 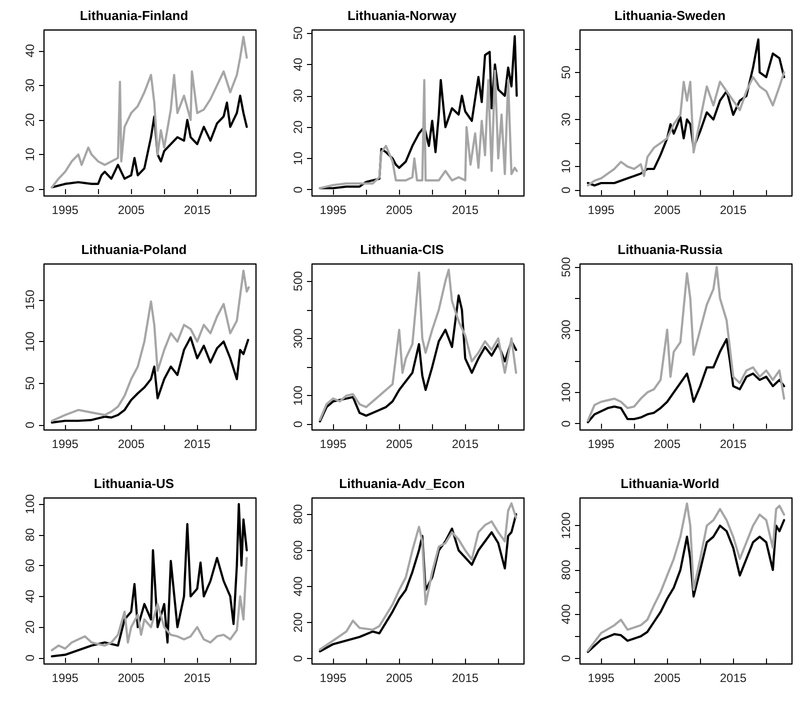 What do you see at coordinates (30, 535) in the screenshot?
I see `y-tick-label: 80` at bounding box center [30, 535].